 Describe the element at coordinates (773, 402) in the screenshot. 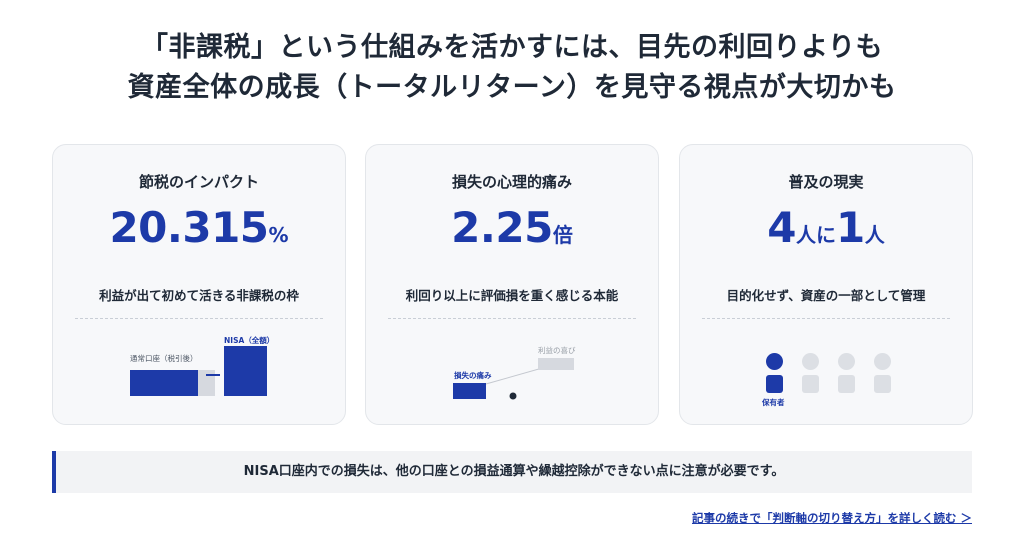

I see `label-holder: 保有者` at that location.